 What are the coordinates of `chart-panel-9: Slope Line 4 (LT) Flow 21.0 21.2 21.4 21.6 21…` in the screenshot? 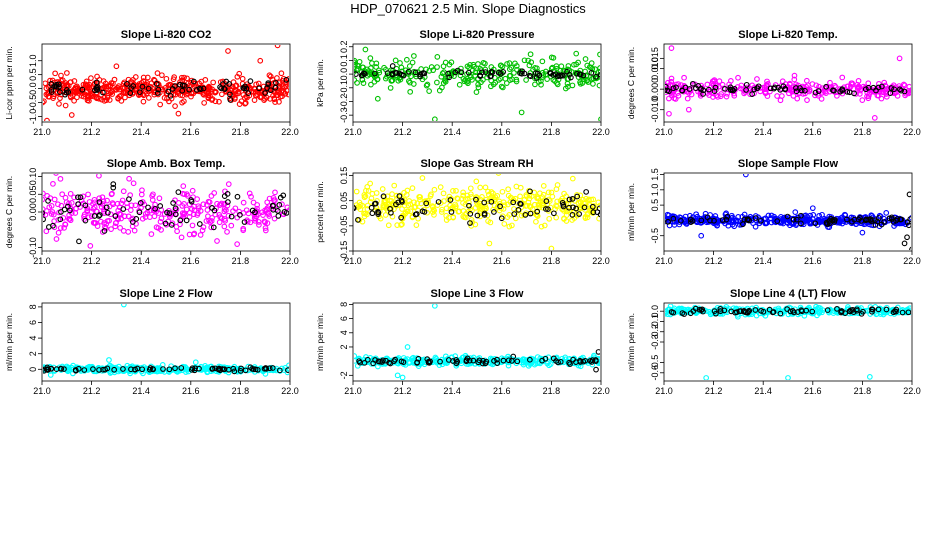 It's located at (773, 342).